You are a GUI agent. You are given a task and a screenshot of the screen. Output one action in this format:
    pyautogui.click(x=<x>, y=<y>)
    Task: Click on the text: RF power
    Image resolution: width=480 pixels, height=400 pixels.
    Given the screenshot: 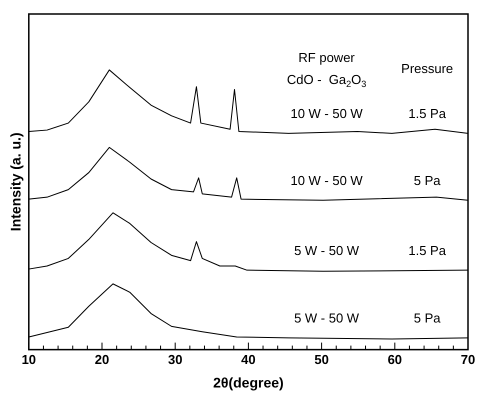 What is the action you would take?
    pyautogui.click(x=327, y=57)
    